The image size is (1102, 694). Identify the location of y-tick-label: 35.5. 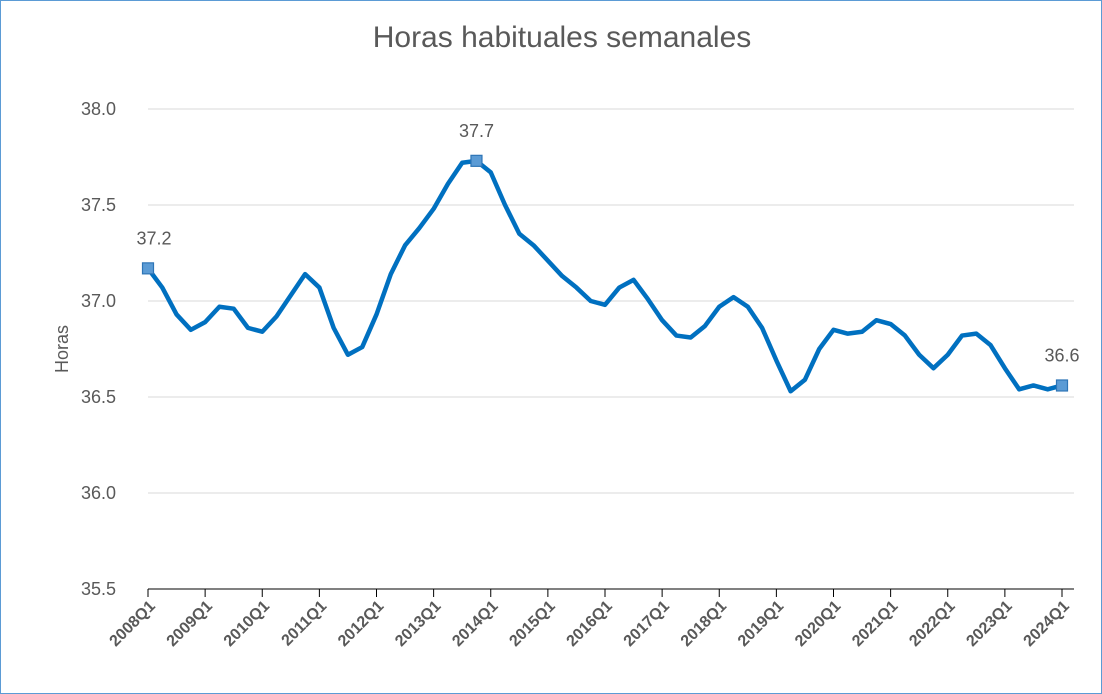
(98, 589).